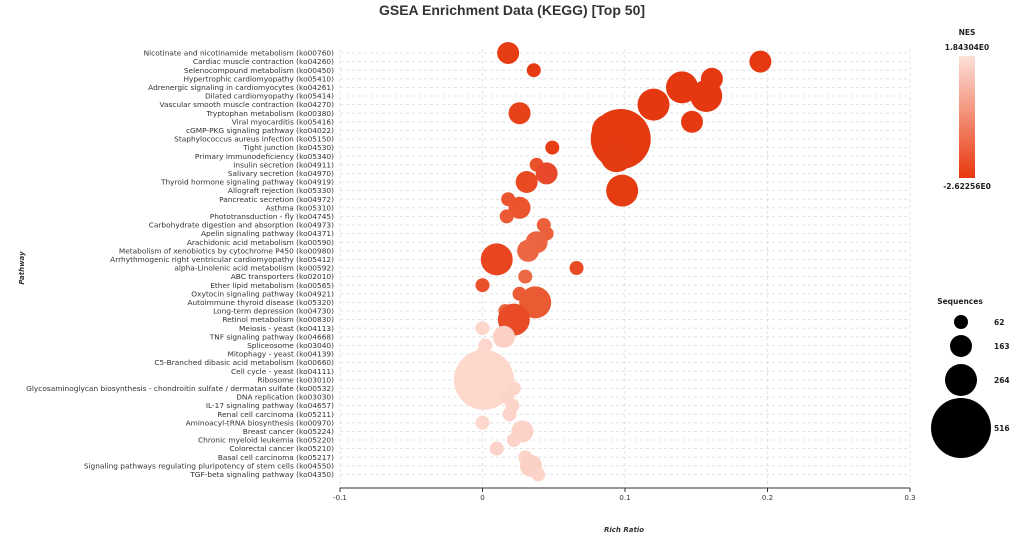 This screenshot has width=1024, height=542. Describe the element at coordinates (260, 130) in the screenshot. I see `pathway-tick-label: cGMP-PKG signaling pathway (ko04022)` at that location.